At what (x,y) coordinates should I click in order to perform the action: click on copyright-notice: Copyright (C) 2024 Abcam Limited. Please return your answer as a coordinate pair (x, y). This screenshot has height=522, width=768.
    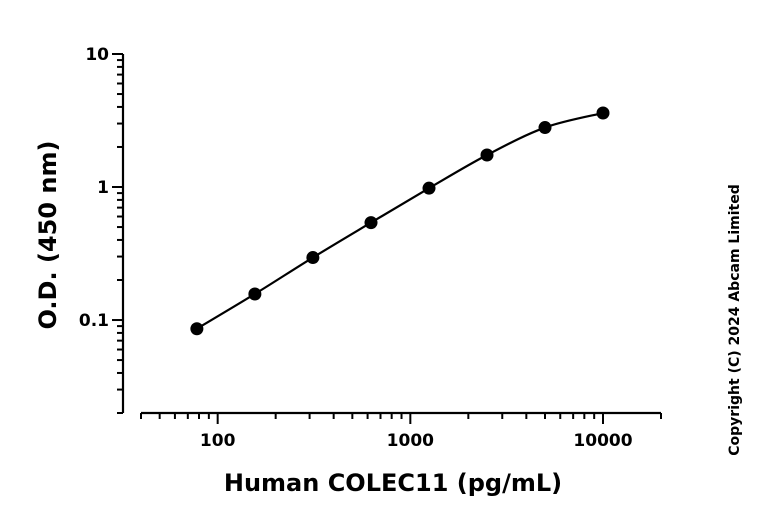
    Looking at the image, I should click on (735, 319).